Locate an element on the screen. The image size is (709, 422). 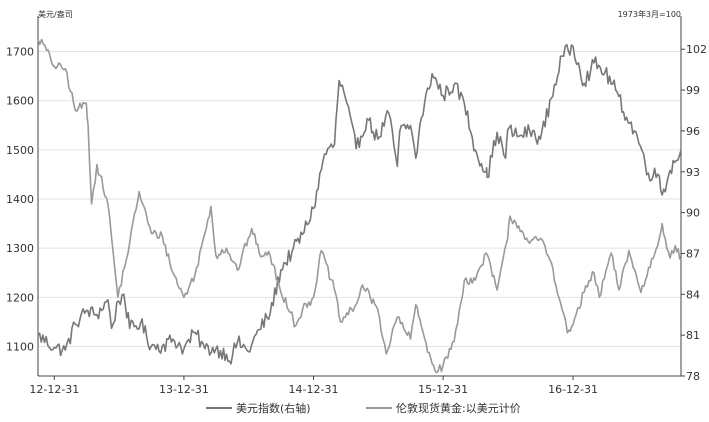
right-tick-label: 102 is located at coordinates (696, 49).